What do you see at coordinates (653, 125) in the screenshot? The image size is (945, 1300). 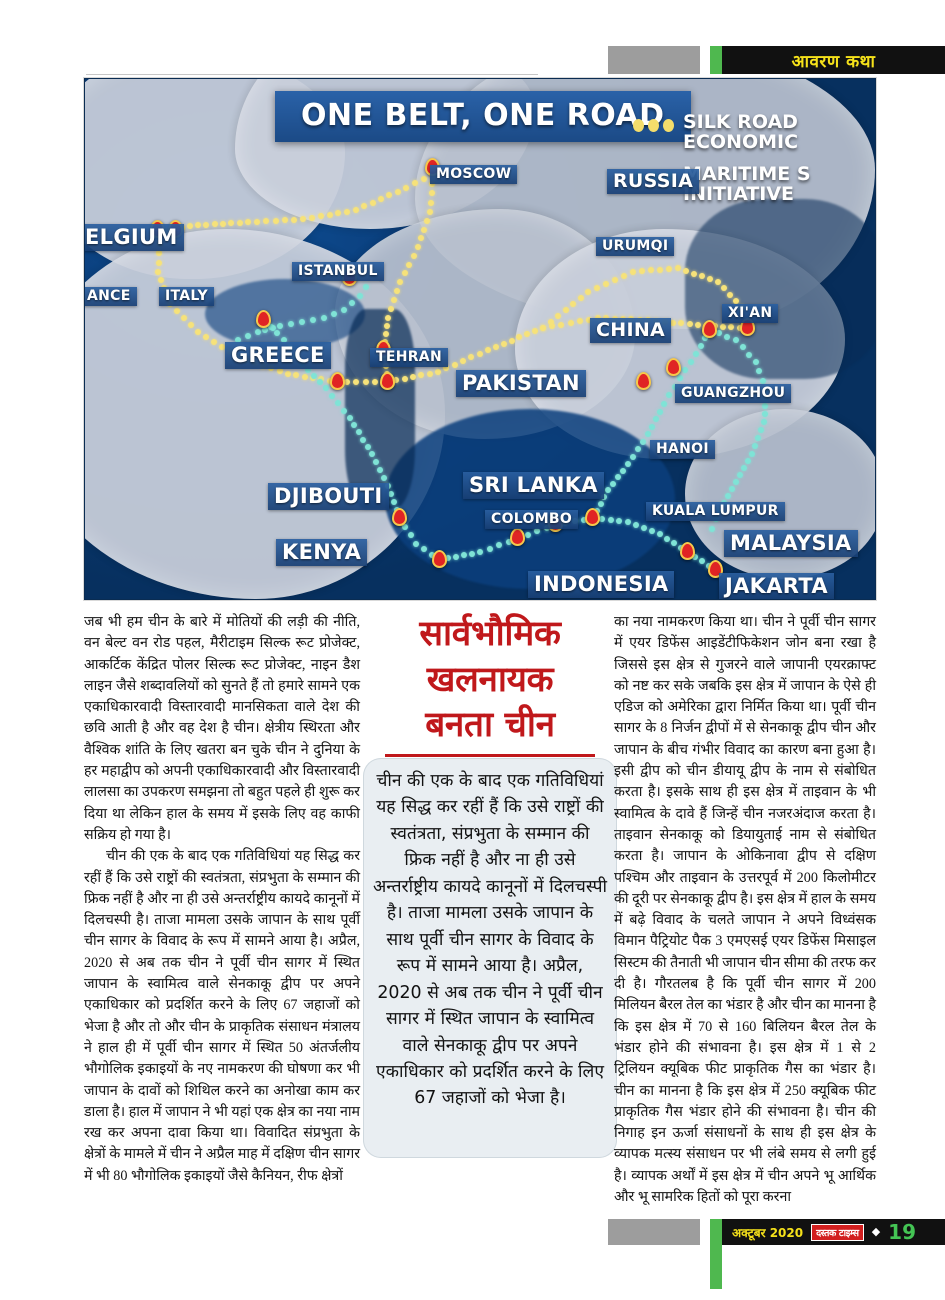 I see `silk-road-dots-icon` at bounding box center [653, 125].